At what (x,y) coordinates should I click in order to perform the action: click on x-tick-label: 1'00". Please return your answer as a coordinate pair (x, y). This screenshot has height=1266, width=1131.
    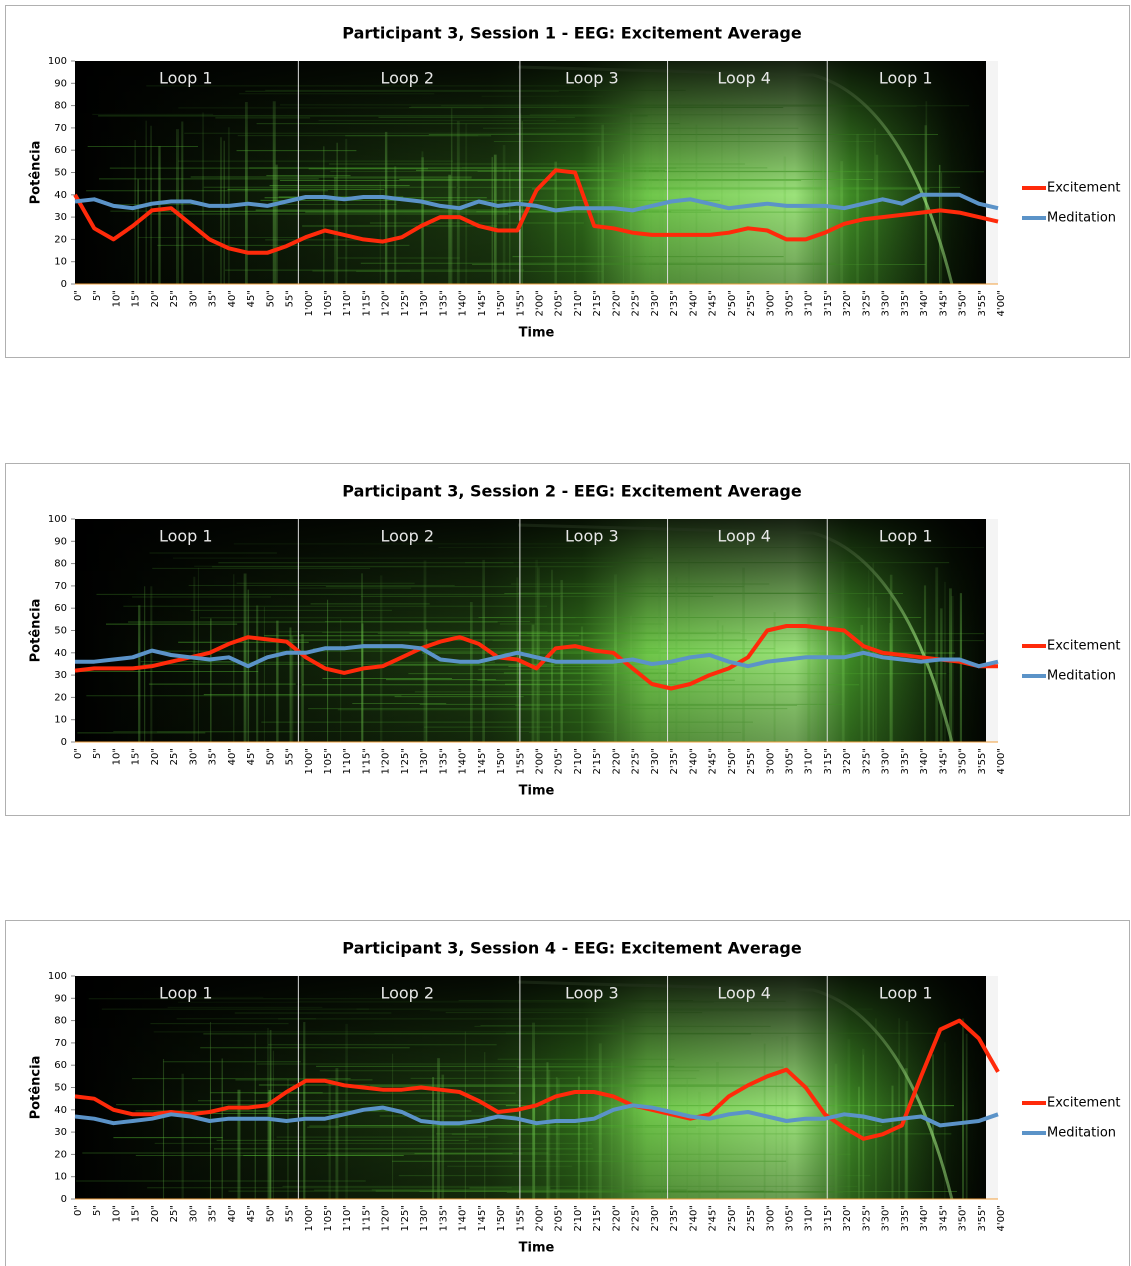
    Looking at the image, I should click on (309, 761).